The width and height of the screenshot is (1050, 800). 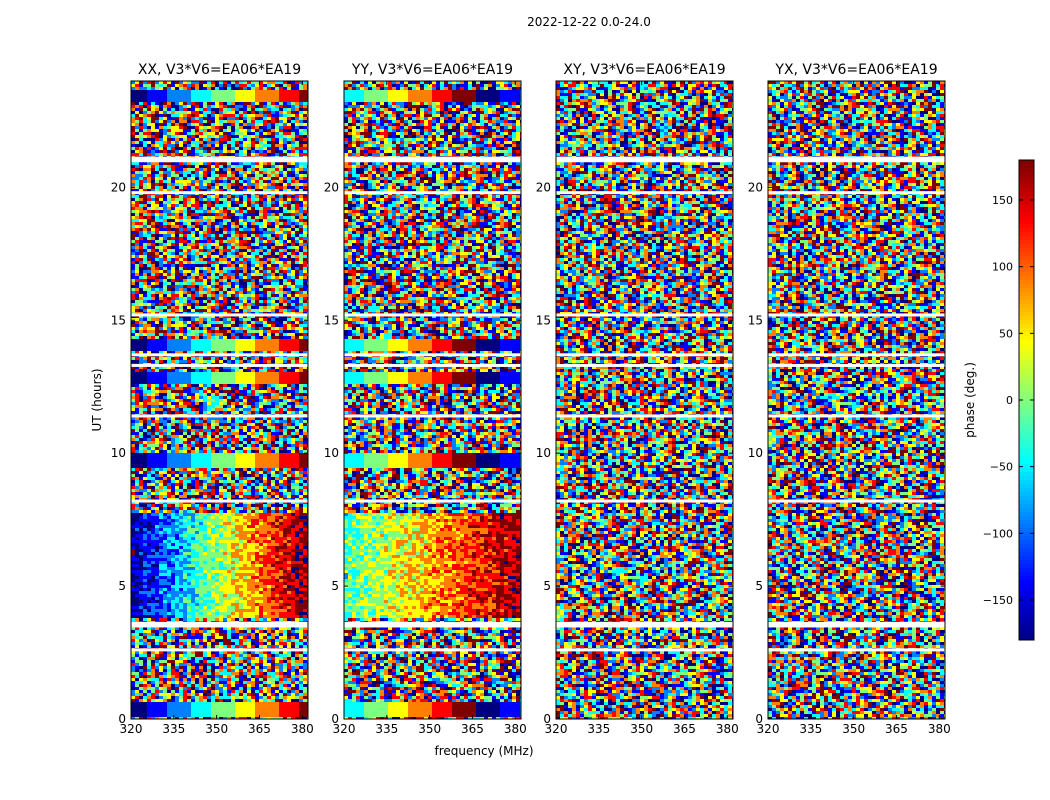 What do you see at coordinates (1009, 400) in the screenshot?
I see `colorbar-tick-label: 0` at bounding box center [1009, 400].